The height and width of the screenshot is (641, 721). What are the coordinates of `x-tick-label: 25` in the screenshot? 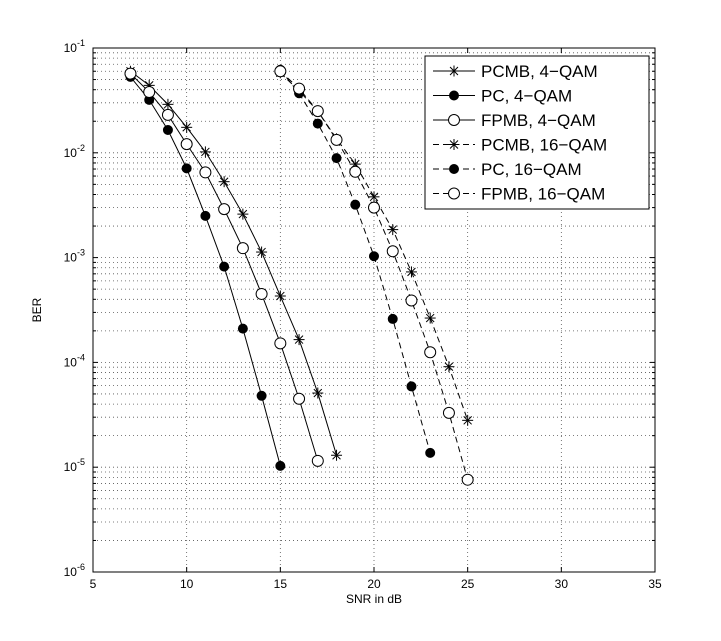 It's located at (468, 584).